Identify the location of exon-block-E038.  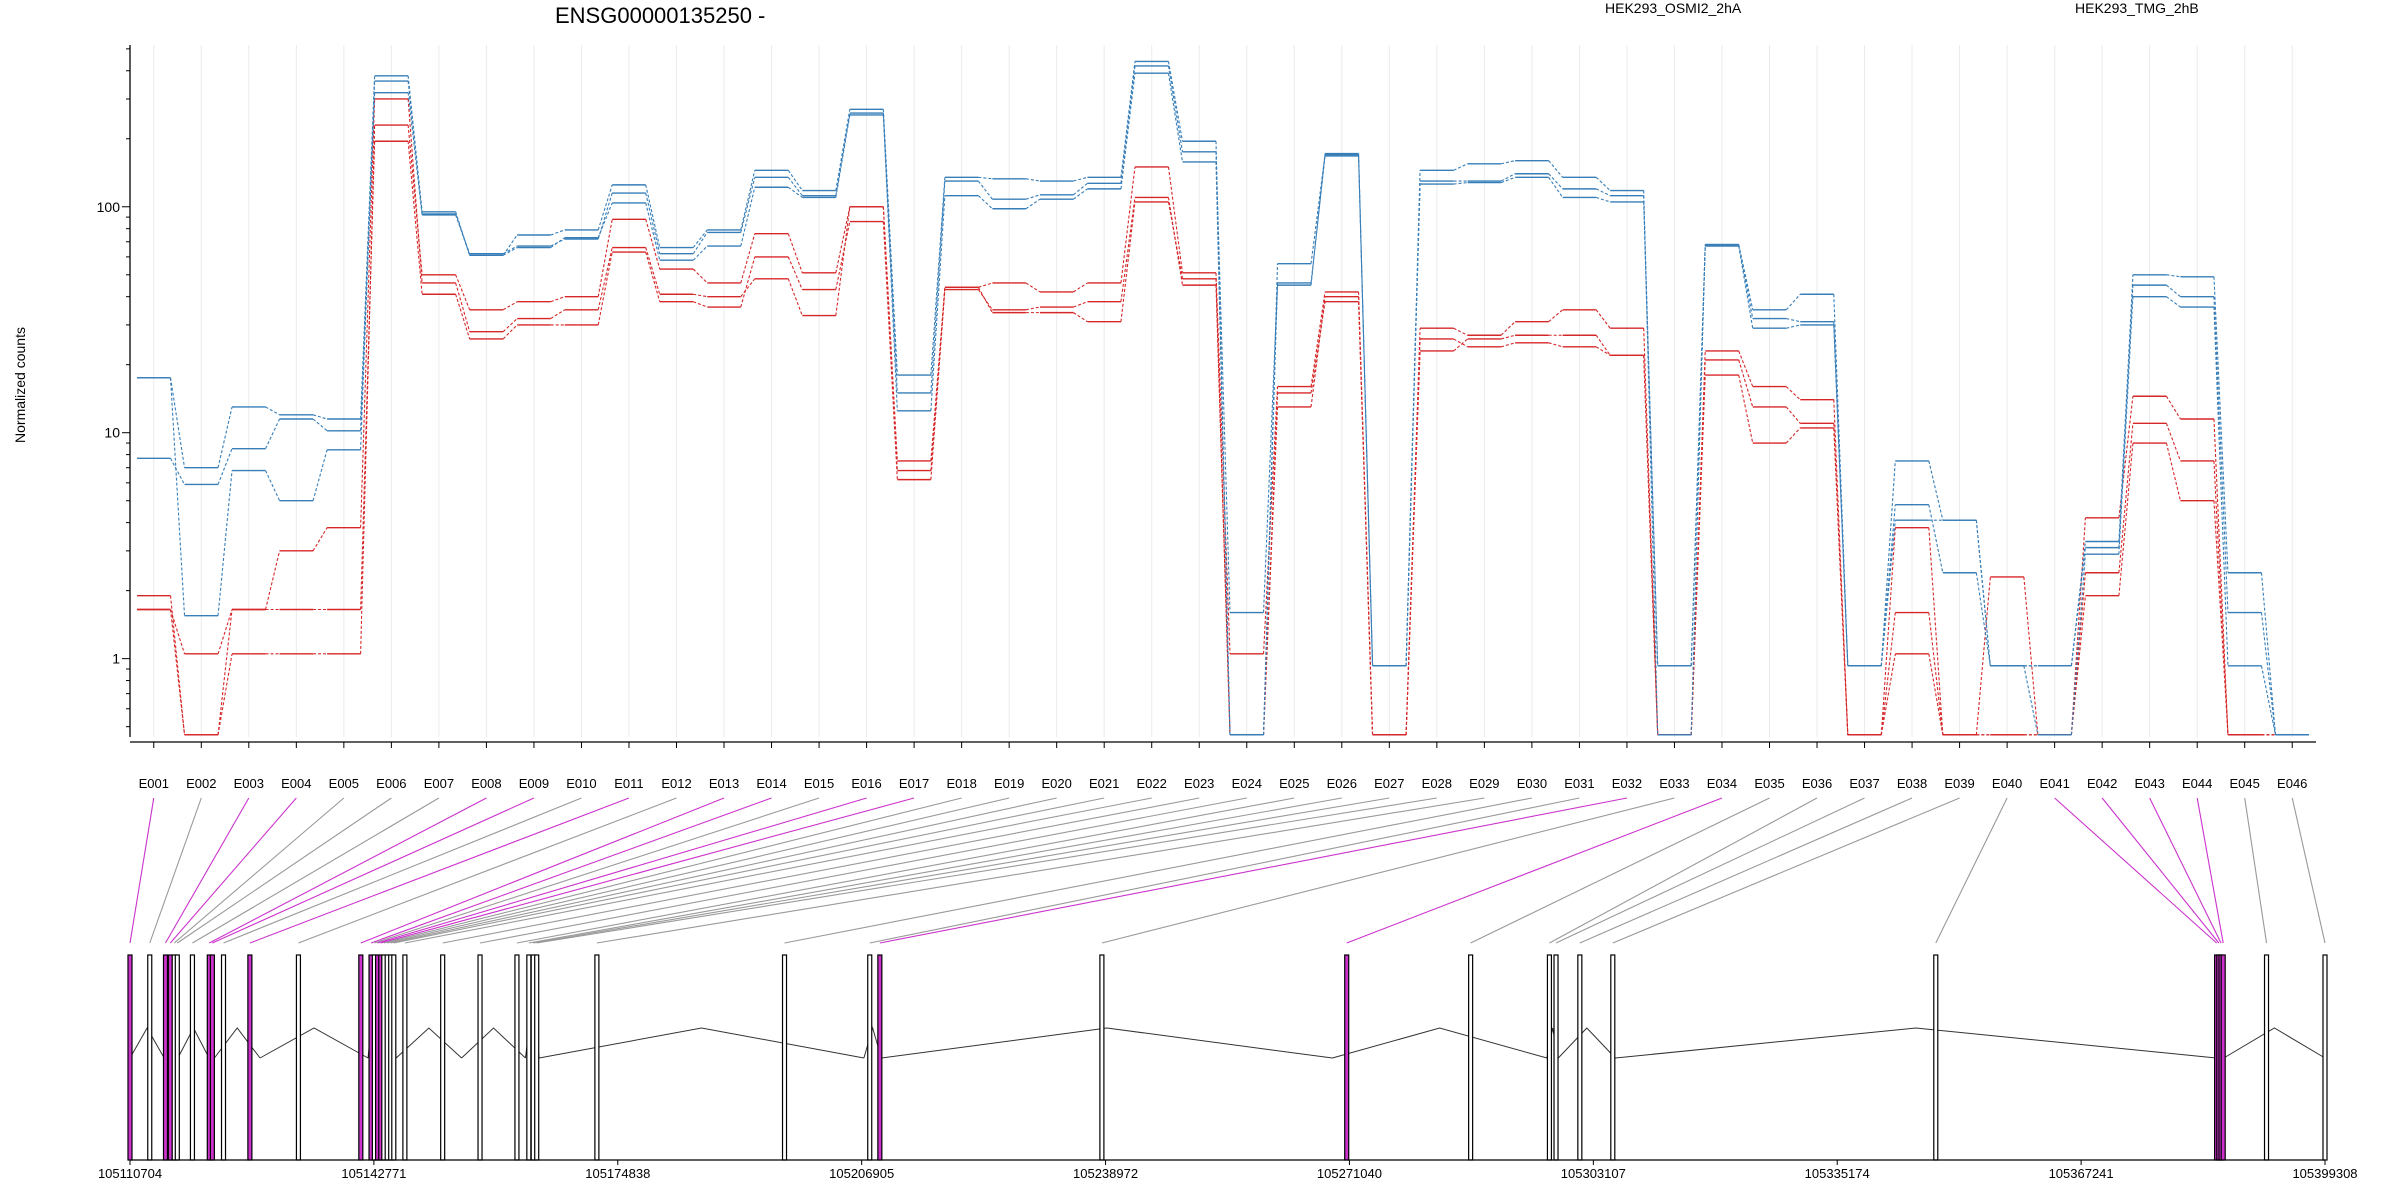
(1580, 1057).